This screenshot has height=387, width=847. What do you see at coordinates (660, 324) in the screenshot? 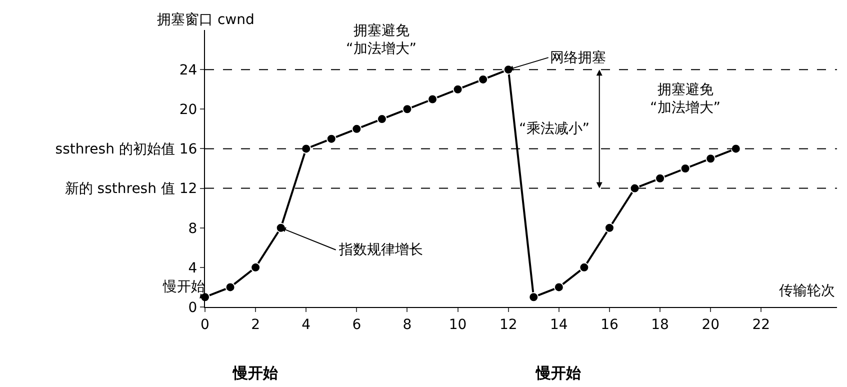
I see `x-tick-label: 18` at bounding box center [660, 324].